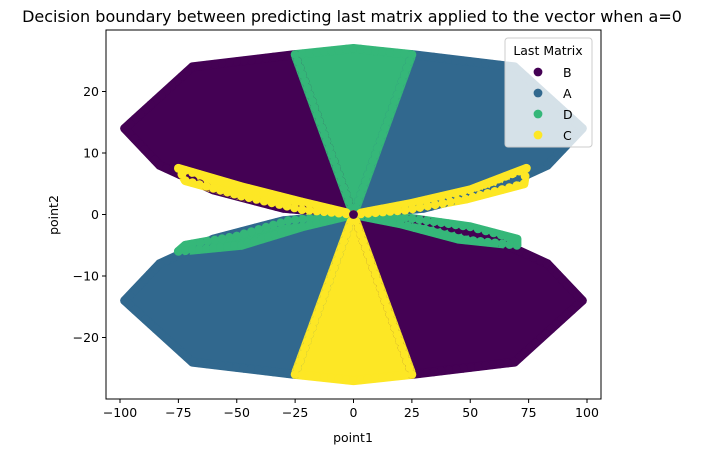 This screenshot has width=704, height=455. I want to click on y-tick-label: −10, so click(86, 276).